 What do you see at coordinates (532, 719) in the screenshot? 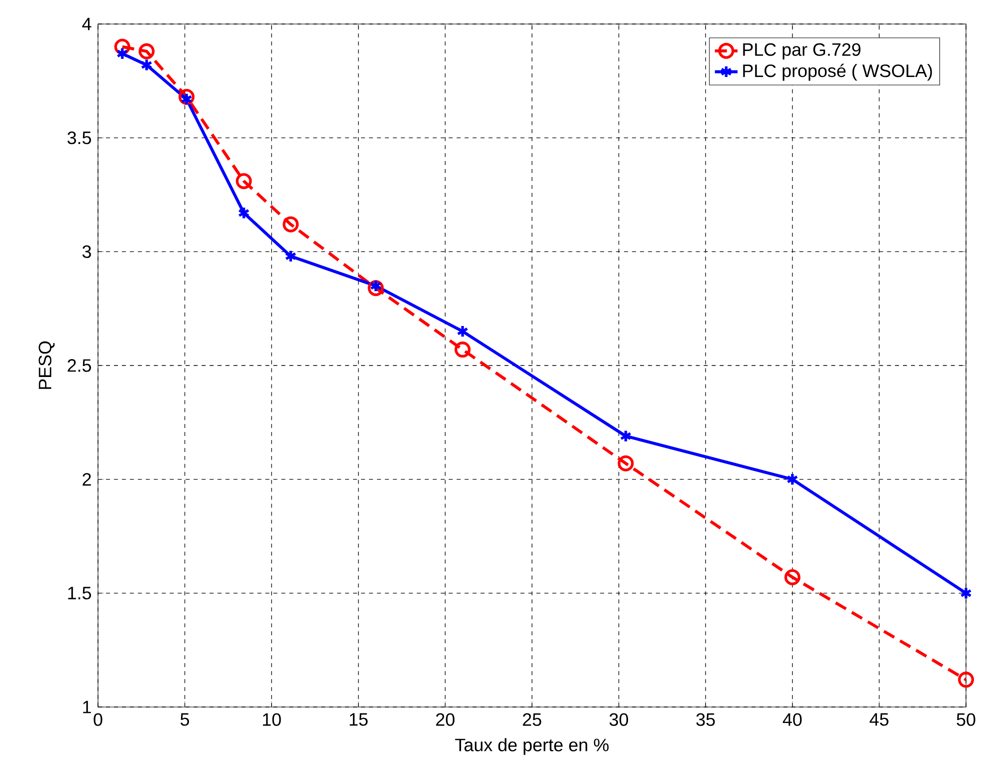
I see `x-tick-label: 25` at bounding box center [532, 719].